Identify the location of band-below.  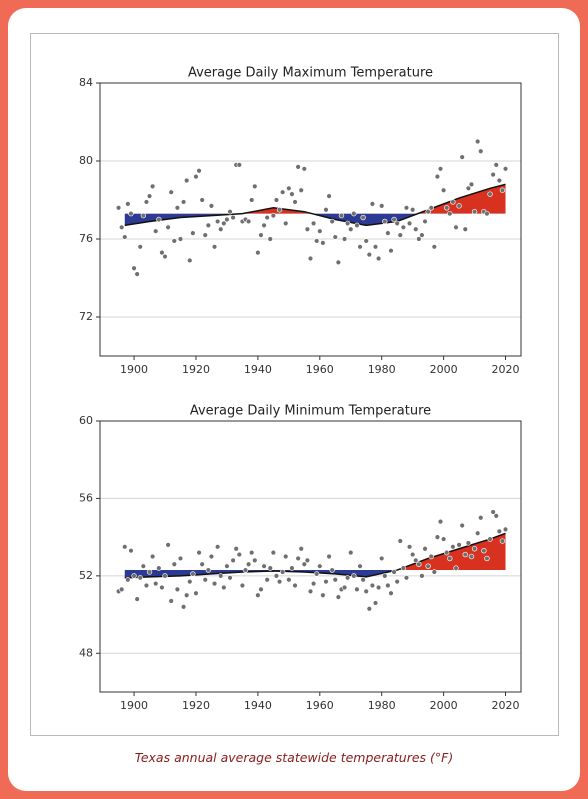
(315, 219).